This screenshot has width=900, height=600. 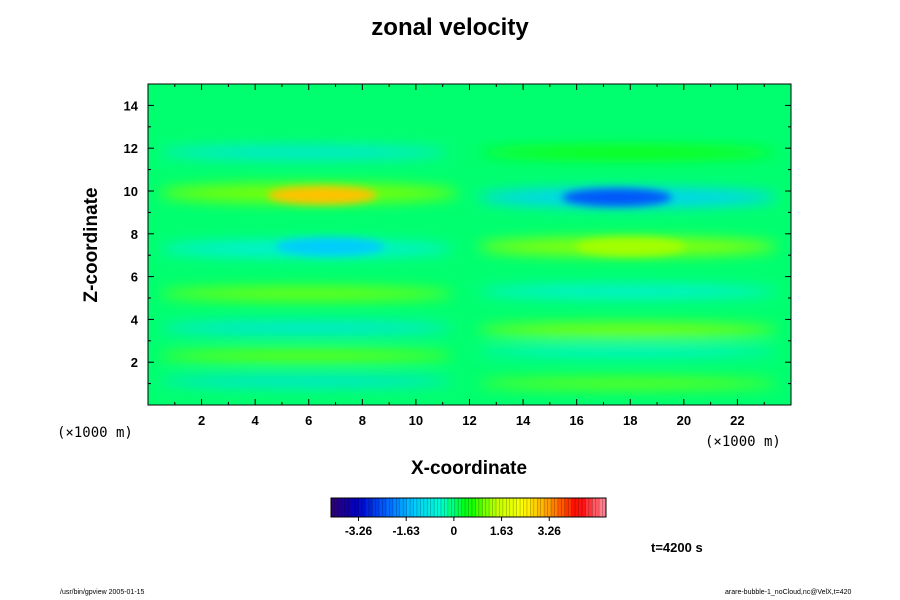 What do you see at coordinates (362, 420) in the screenshot?
I see `x-tick-label: 8` at bounding box center [362, 420].